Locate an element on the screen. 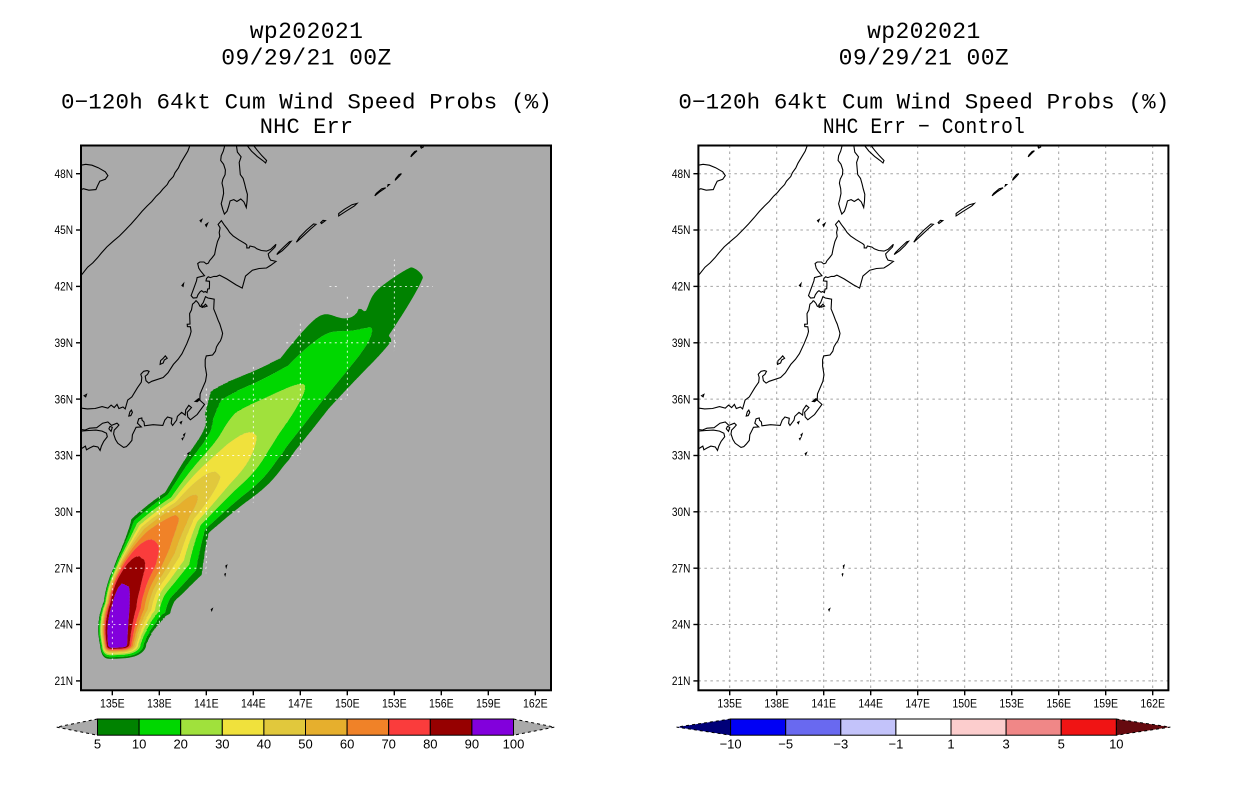 The width and height of the screenshot is (1236, 805). svg-text: 90 is located at coordinates (472, 744).